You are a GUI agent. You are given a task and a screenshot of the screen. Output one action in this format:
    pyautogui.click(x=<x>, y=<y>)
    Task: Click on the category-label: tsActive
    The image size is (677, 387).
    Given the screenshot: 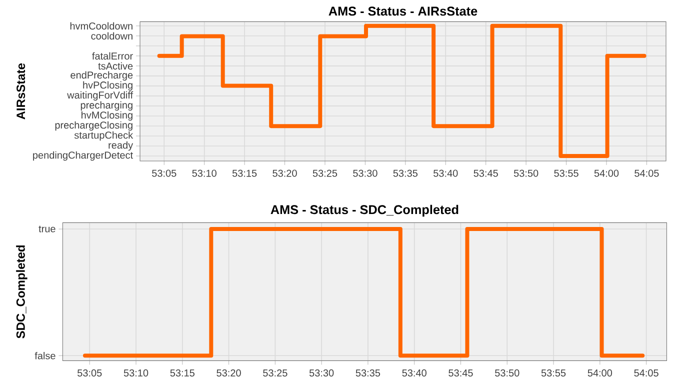 What is the action you would take?
    pyautogui.click(x=115, y=66)
    